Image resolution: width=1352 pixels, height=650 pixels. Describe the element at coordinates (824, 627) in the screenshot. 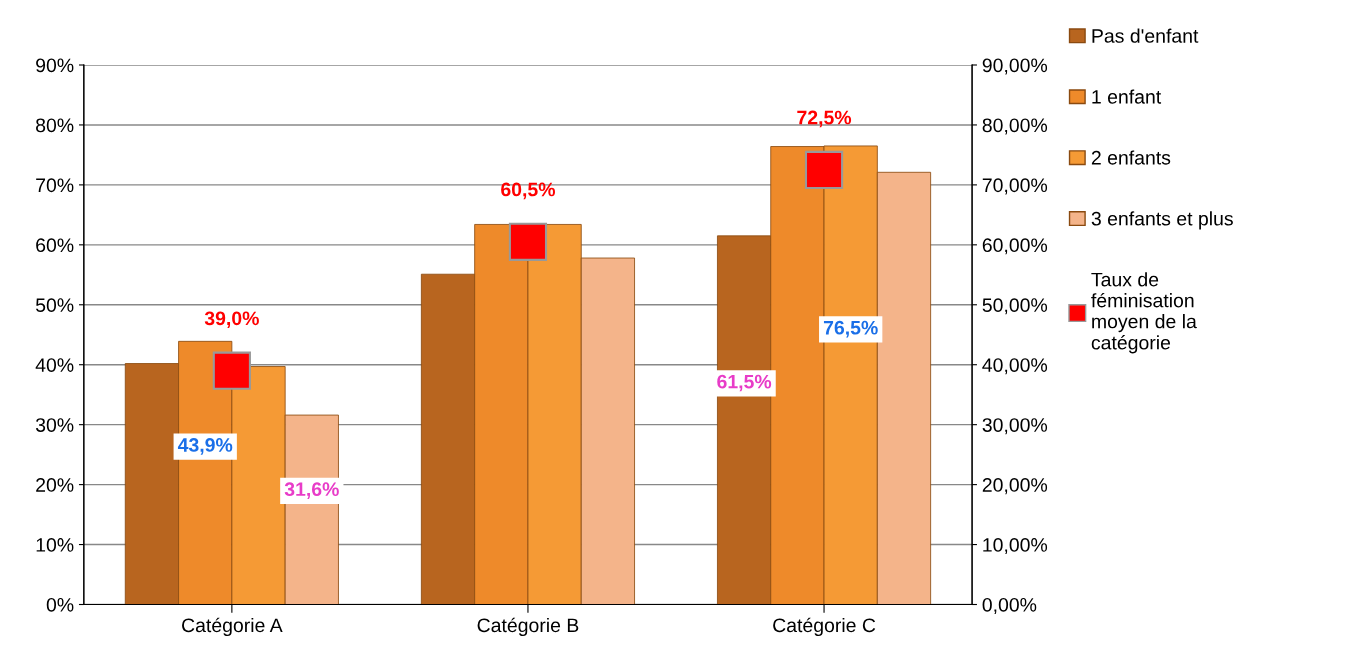

I see `x-tick-label: Catégorie C` at that location.